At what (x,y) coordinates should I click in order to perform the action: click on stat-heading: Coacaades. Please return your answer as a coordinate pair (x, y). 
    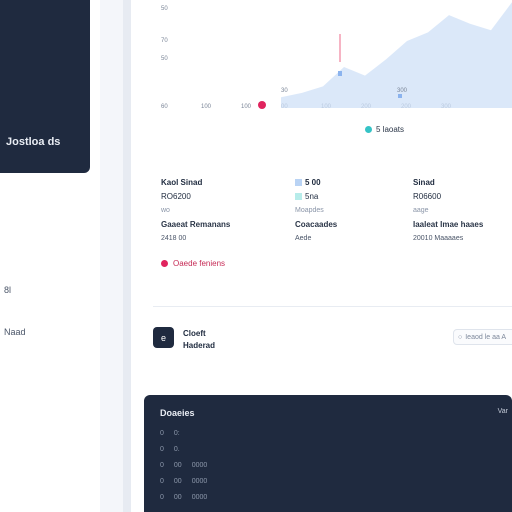
    Looking at the image, I should click on (316, 224).